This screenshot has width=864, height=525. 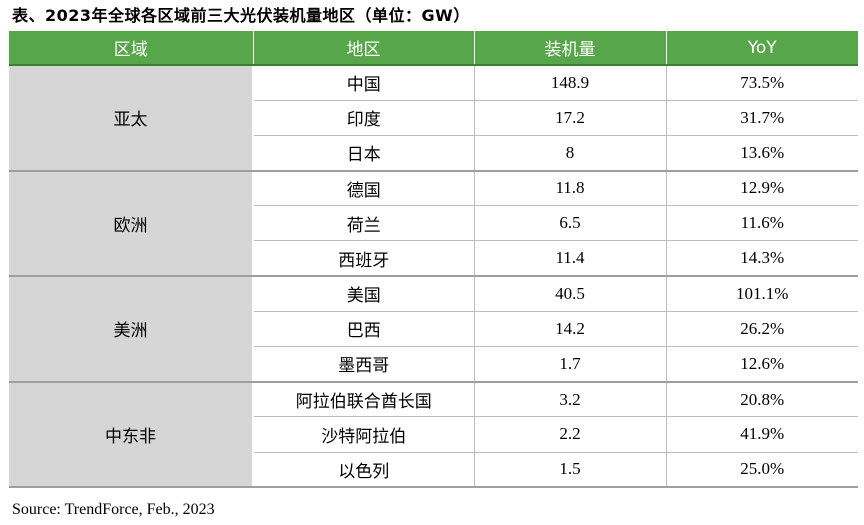 I want to click on capacity-cell: 2.2, so click(x=570, y=434).